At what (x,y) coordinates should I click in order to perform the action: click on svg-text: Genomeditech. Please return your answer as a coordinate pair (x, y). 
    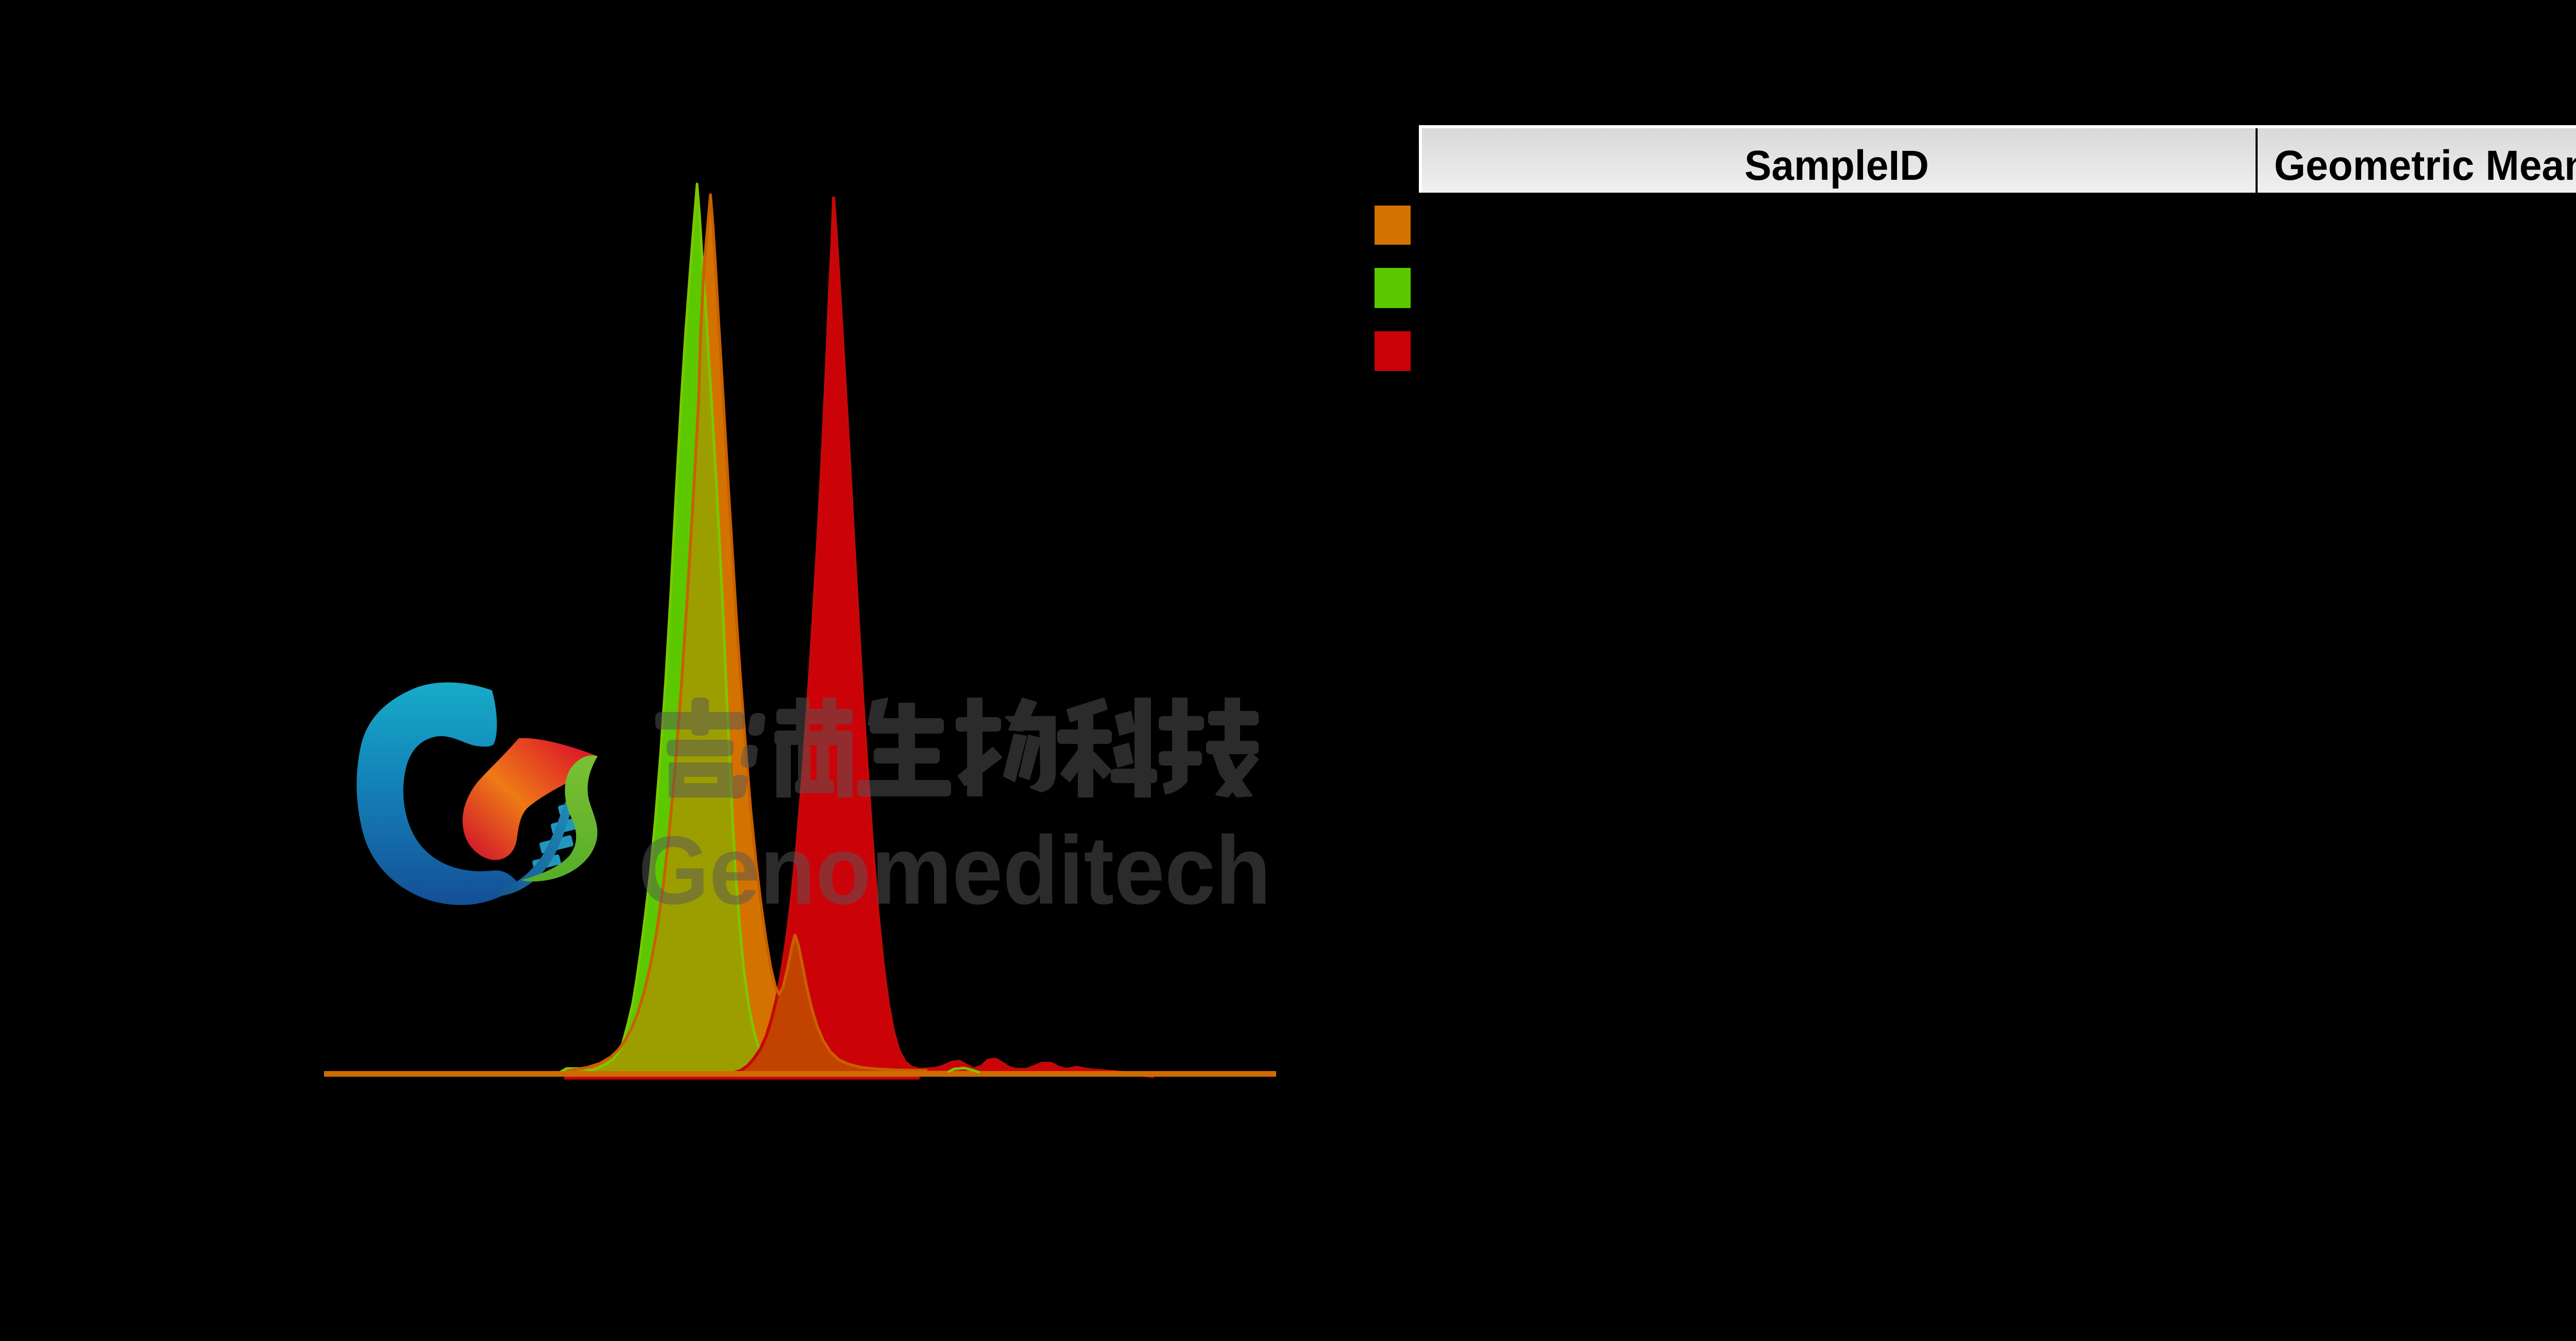
    Looking at the image, I should click on (954, 870).